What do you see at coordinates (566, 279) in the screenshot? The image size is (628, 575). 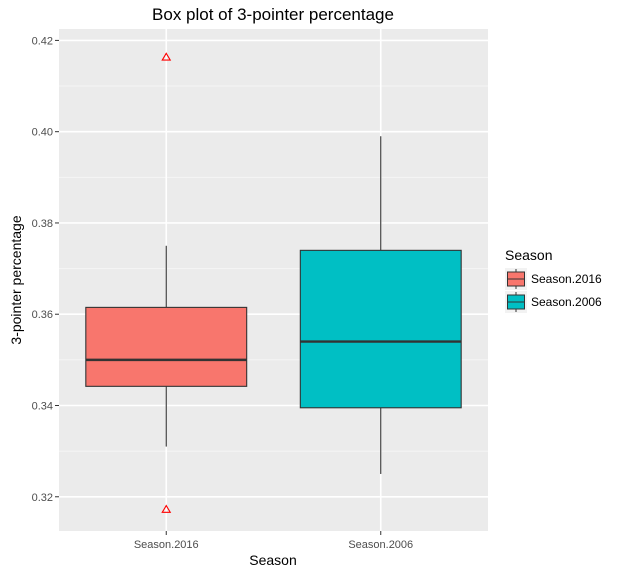 I see `legend-label: Season.2016` at bounding box center [566, 279].